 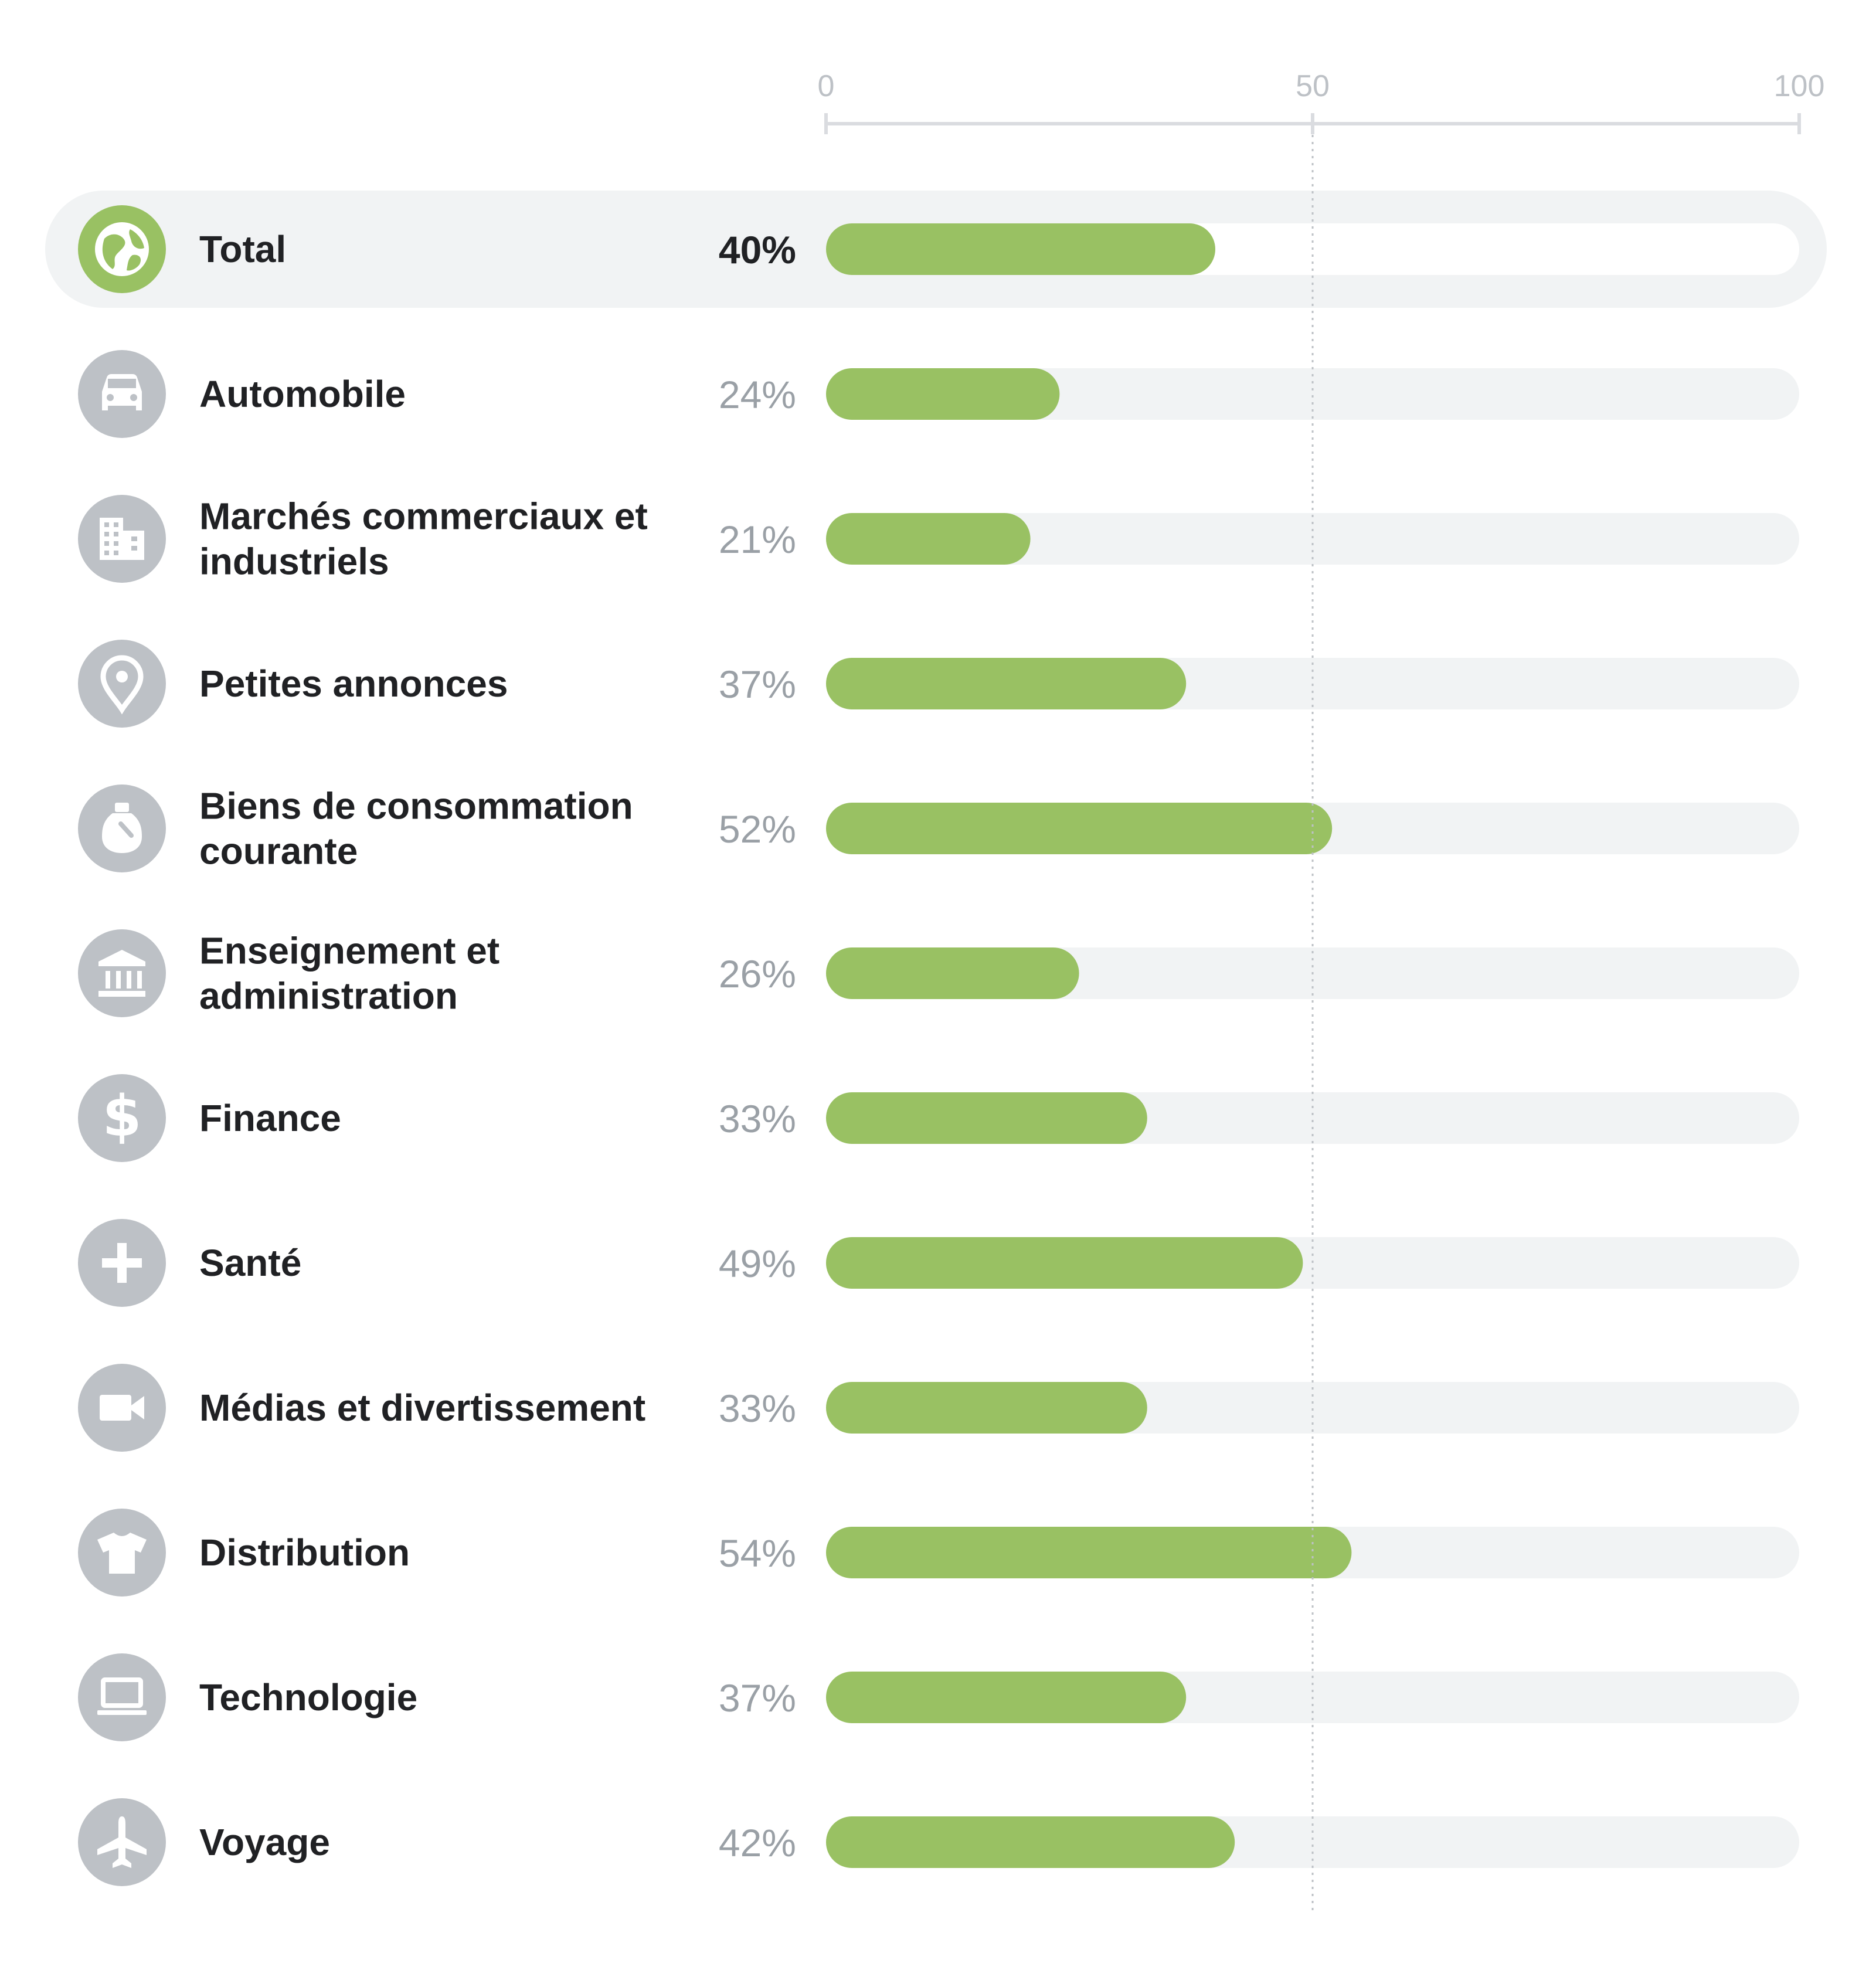 What do you see at coordinates (302, 394) in the screenshot?
I see `category-label: Automobile` at bounding box center [302, 394].